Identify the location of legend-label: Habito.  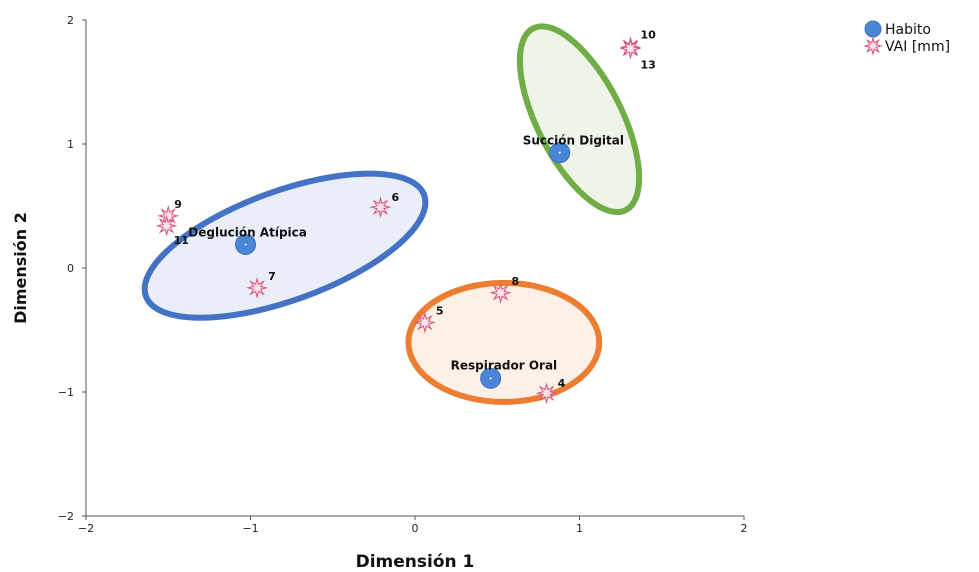
(908, 30).